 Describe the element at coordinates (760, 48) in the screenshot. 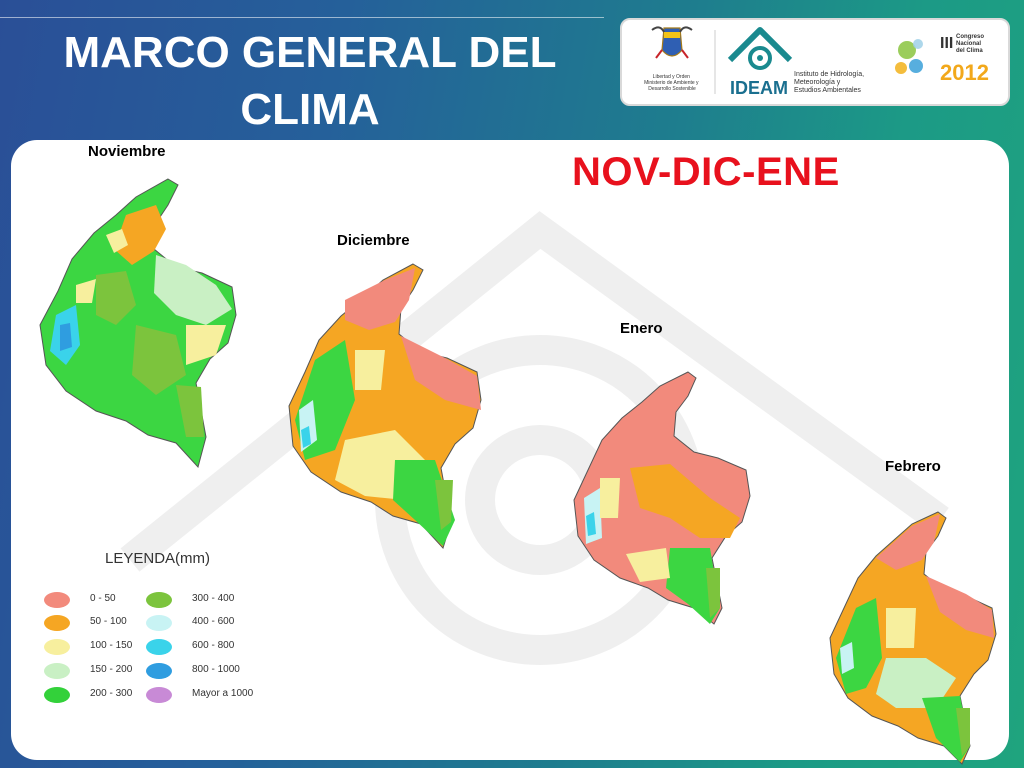

I see `ideam-logo-icon` at that location.